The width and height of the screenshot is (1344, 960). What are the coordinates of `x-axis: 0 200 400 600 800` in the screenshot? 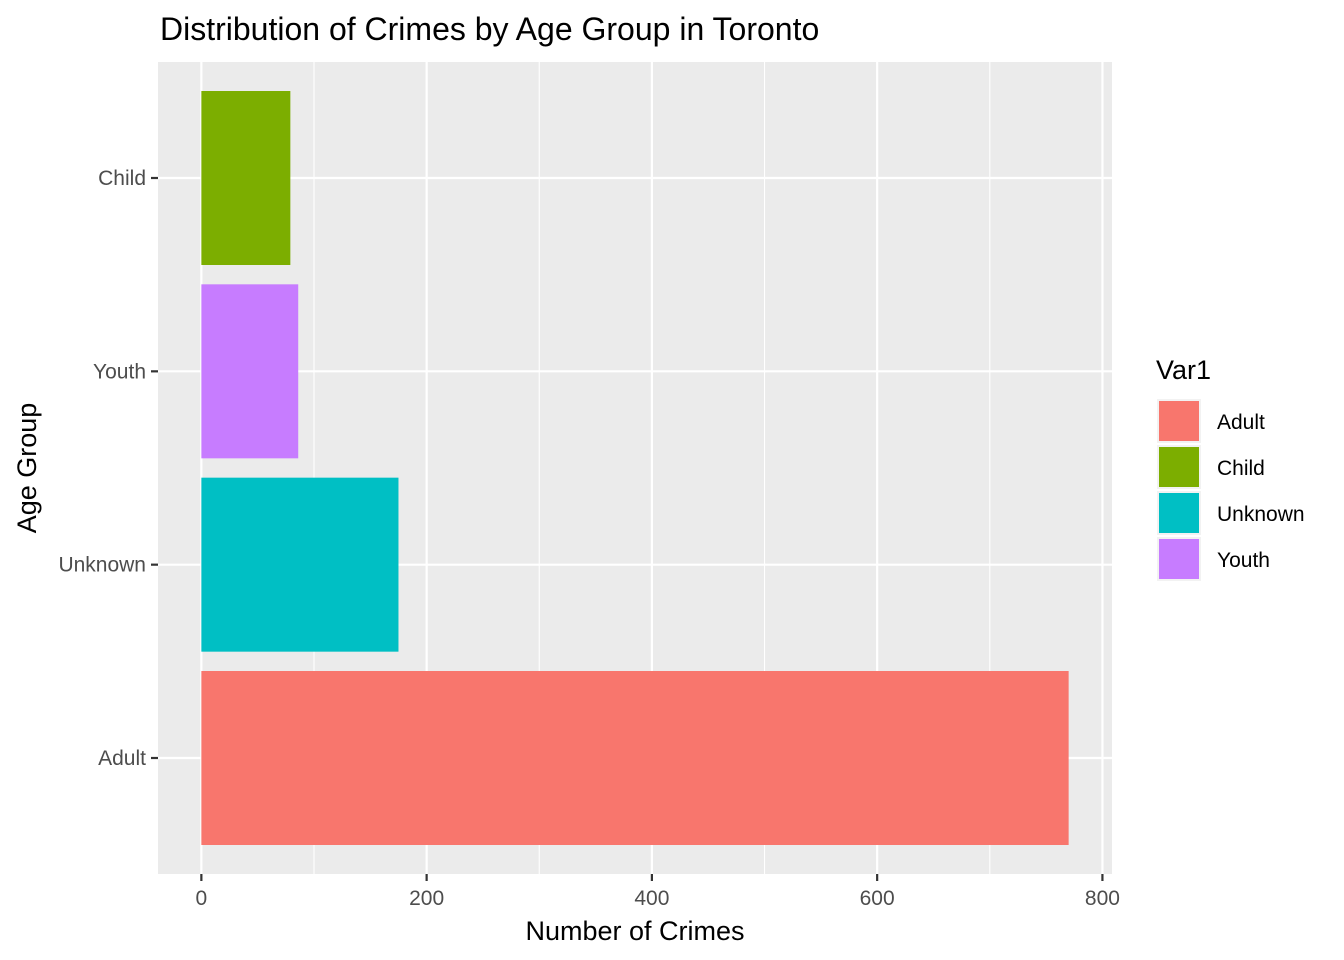 It's located at (658, 892).